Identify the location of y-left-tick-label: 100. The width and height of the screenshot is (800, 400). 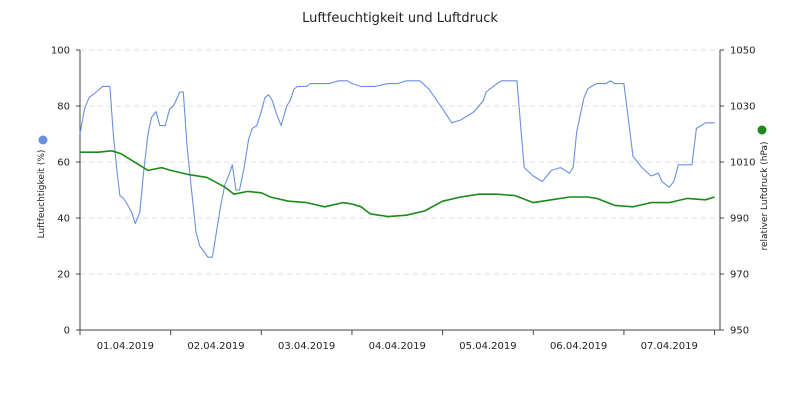
(60, 51).